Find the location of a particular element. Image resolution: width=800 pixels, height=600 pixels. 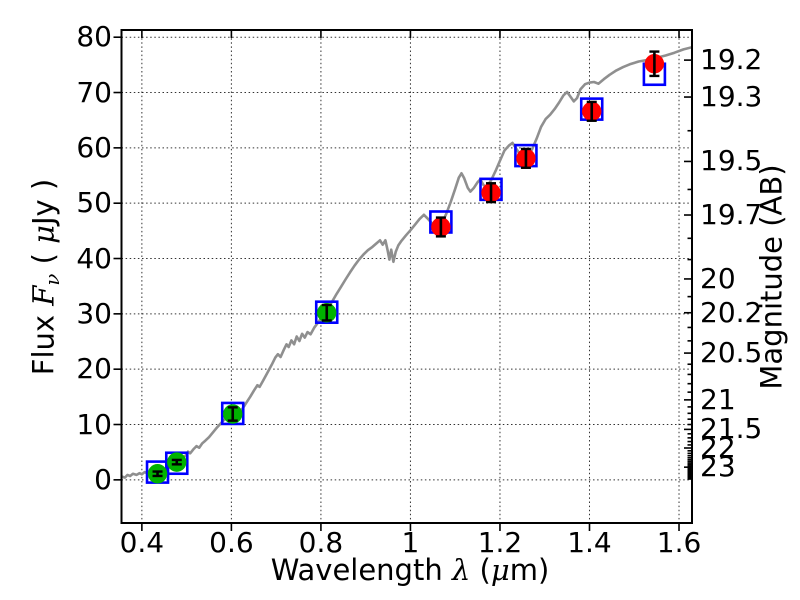

mag-tick-label: 20.2 is located at coordinates (731, 312).